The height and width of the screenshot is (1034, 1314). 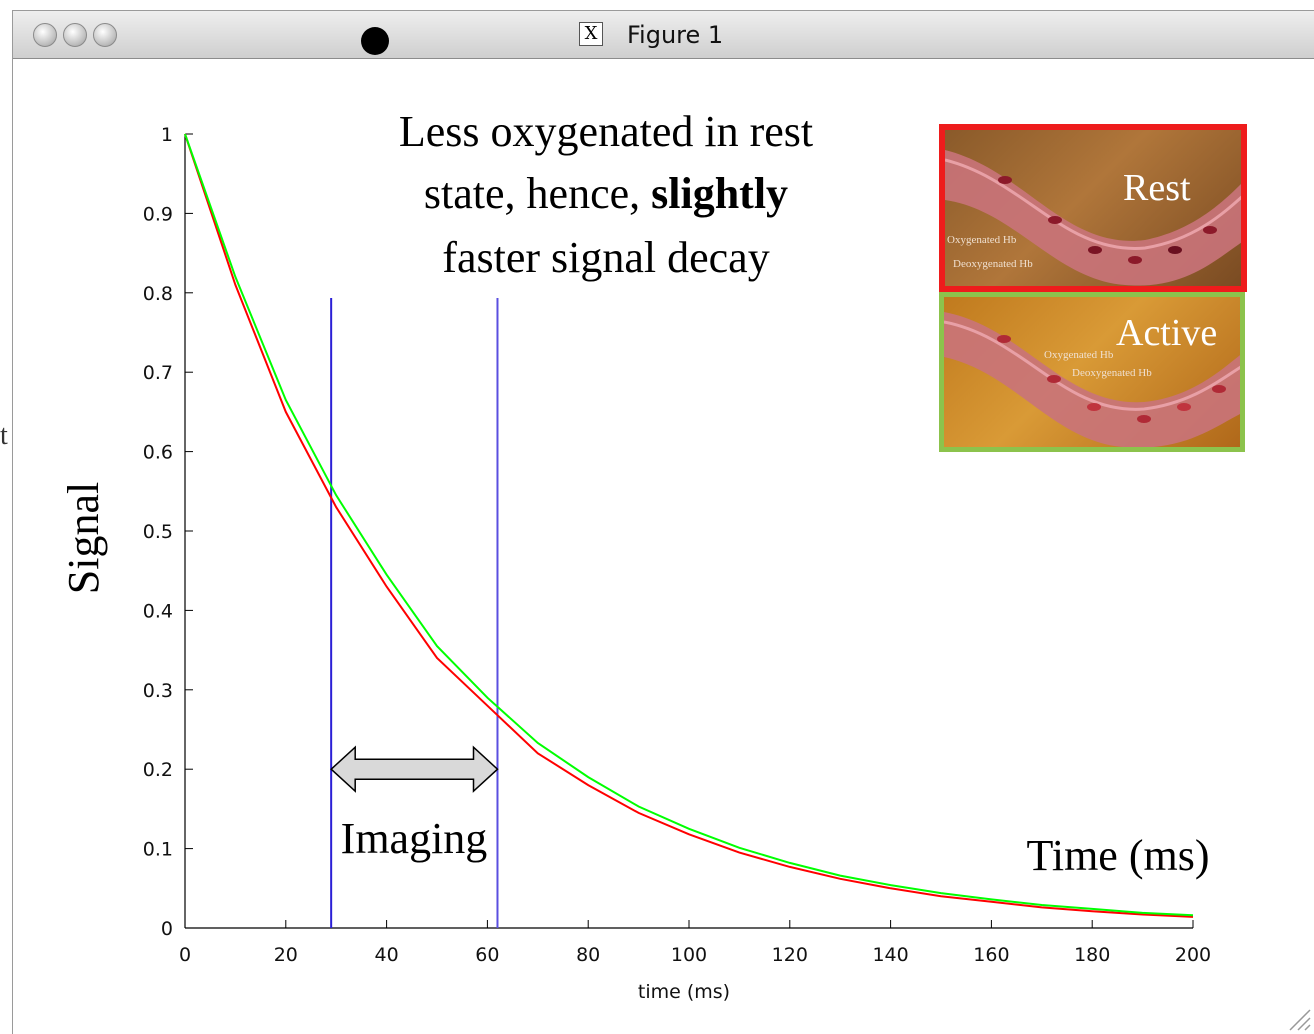 I want to click on y-tick-label: 0.1, so click(x=158, y=850).